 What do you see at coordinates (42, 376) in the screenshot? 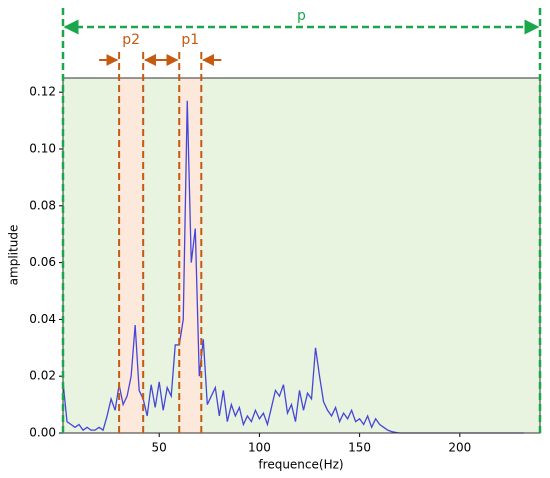
I see `y-tick-label: 0.02` at bounding box center [42, 376].